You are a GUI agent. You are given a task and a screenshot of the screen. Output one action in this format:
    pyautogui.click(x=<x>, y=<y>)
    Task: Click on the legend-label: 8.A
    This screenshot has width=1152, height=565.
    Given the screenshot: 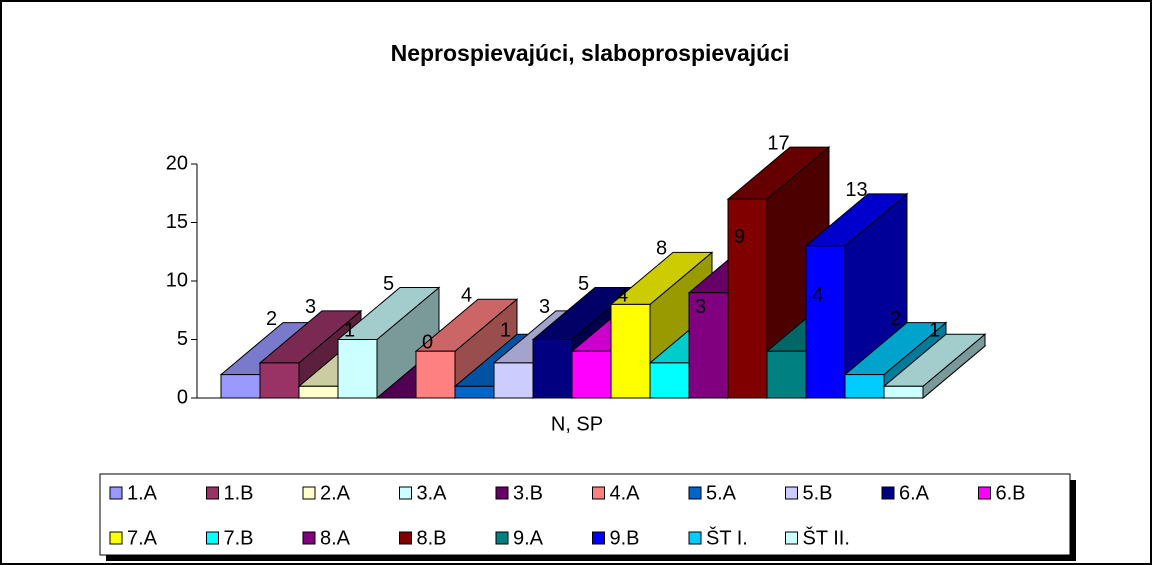 What is the action you would take?
    pyautogui.click(x=335, y=538)
    